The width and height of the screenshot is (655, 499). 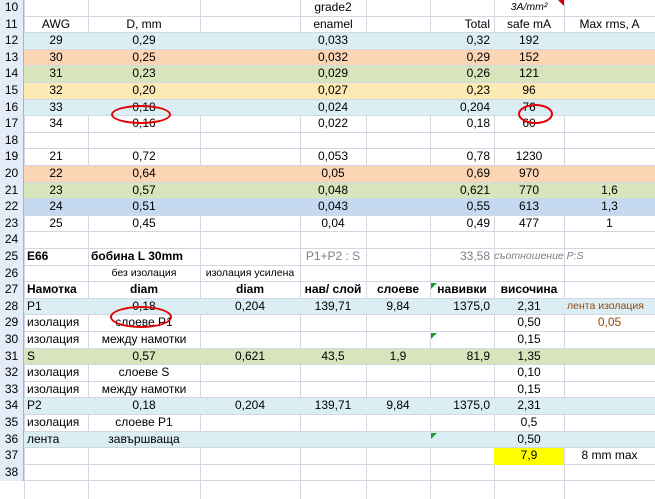 What do you see at coordinates (12, 240) in the screenshot?
I see `row-header: 24` at bounding box center [12, 240].